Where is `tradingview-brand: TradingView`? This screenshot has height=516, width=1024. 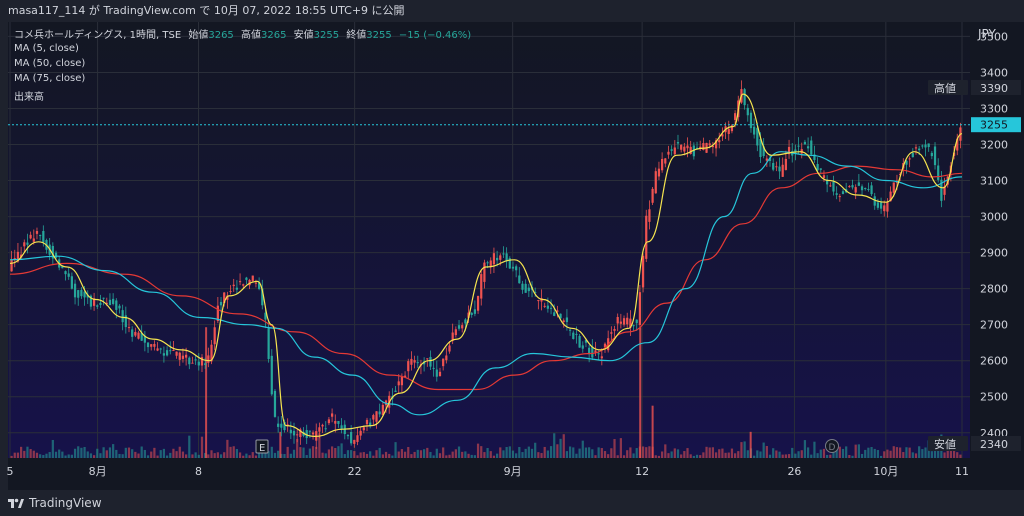
tradingview-brand: TradingView is located at coordinates (65, 503).